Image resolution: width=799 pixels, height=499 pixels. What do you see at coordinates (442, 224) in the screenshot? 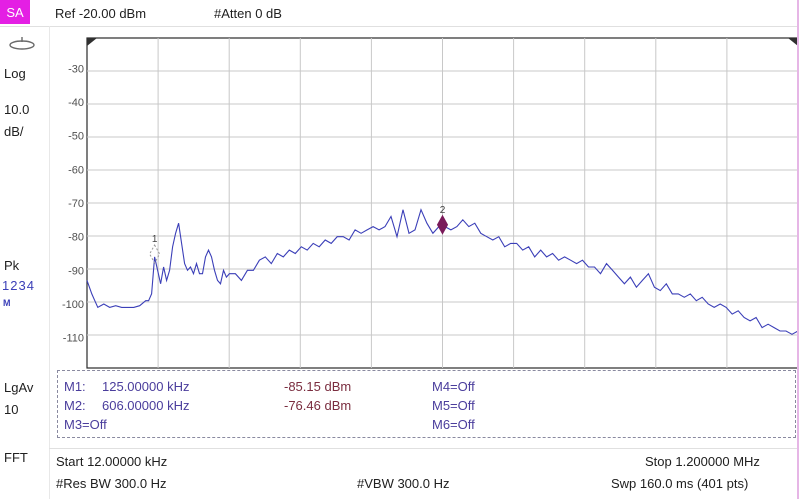
I see `marker-2-diamond` at bounding box center [442, 224].